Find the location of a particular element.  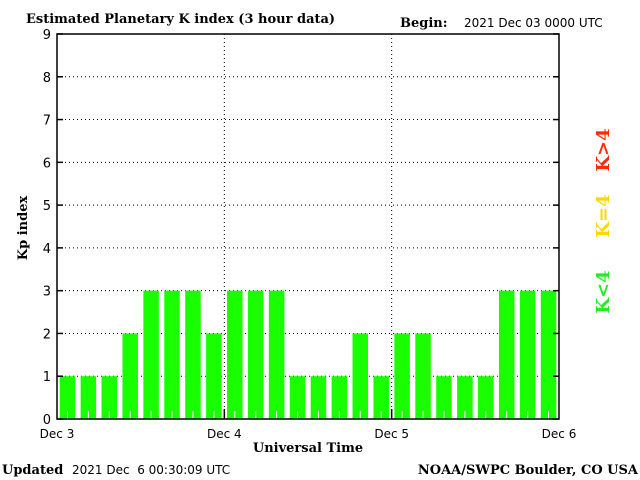

y-tick-label: 4 is located at coordinates (47, 249).